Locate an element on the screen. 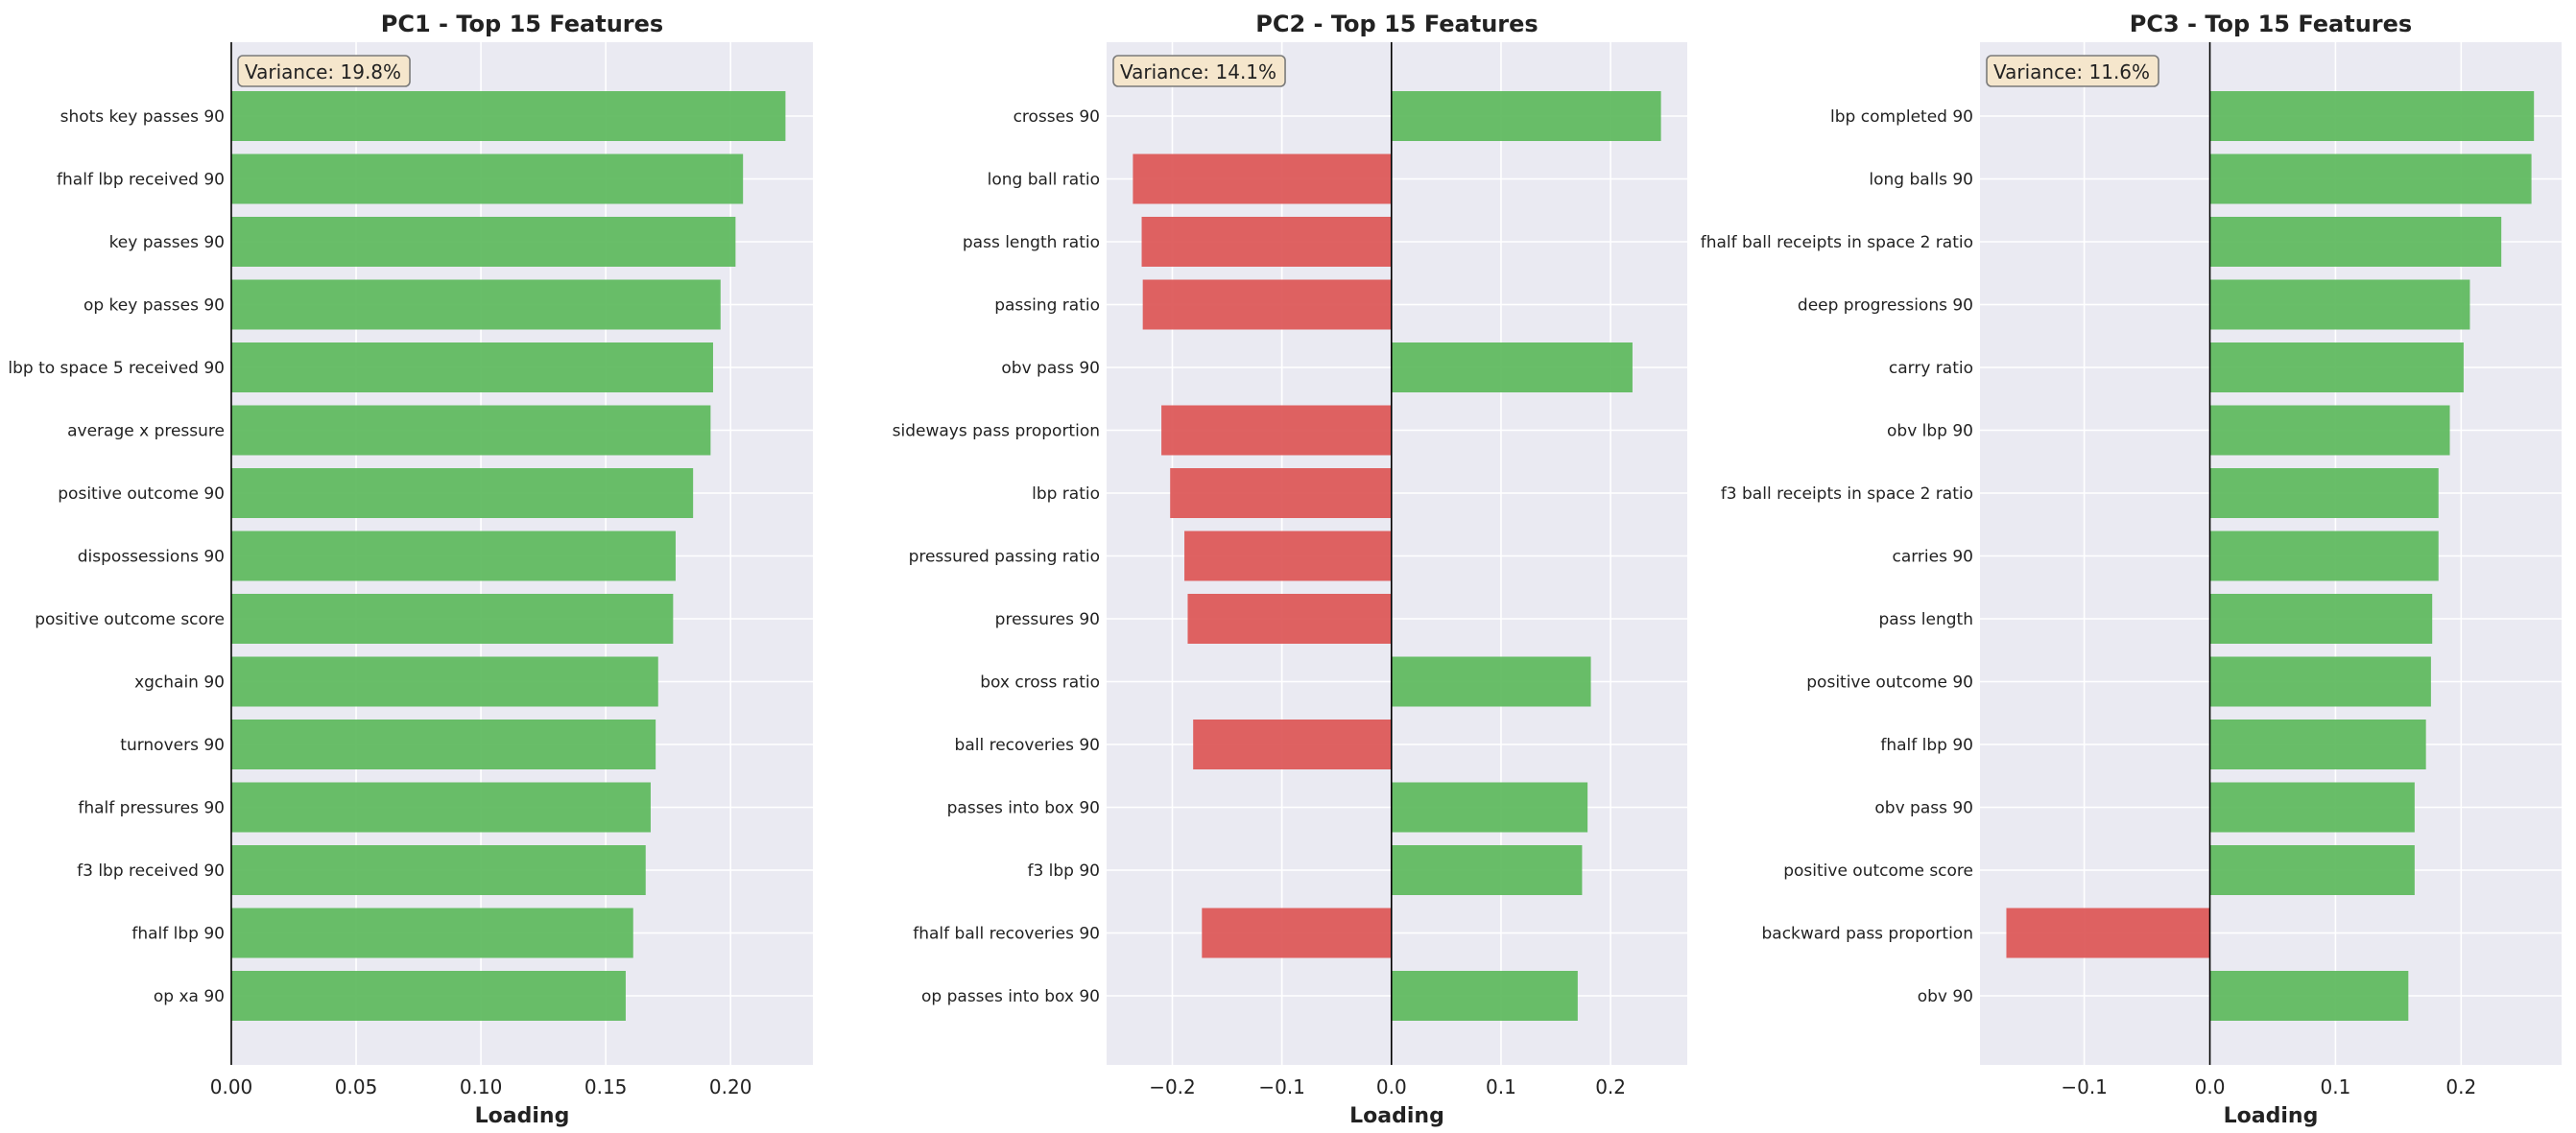 The height and width of the screenshot is (1133, 2576). y-tick-label: pass length is located at coordinates (1925, 619).